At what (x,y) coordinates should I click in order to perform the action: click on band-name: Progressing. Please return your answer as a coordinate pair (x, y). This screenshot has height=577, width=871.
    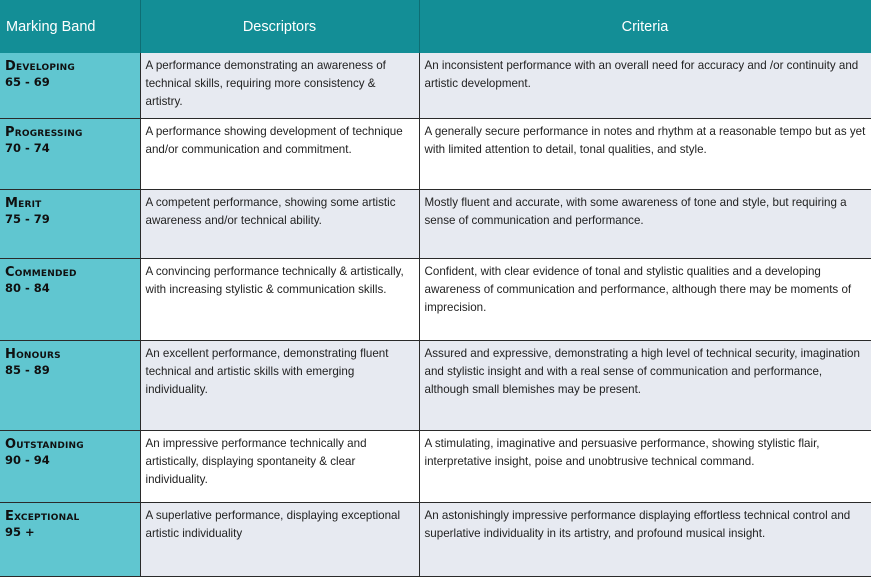
    Looking at the image, I should click on (44, 133).